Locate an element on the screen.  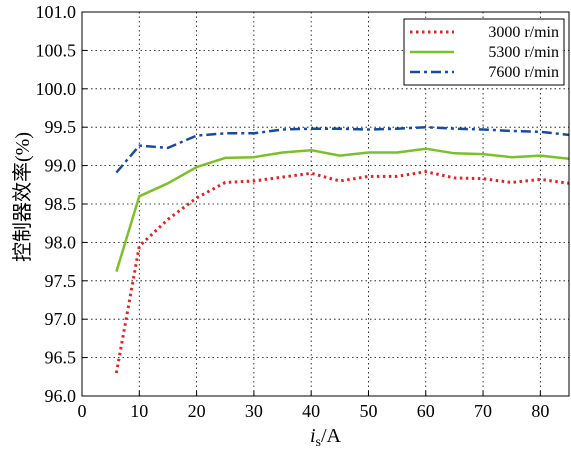
y-tick-label: 100.0 is located at coordinates (56, 89).